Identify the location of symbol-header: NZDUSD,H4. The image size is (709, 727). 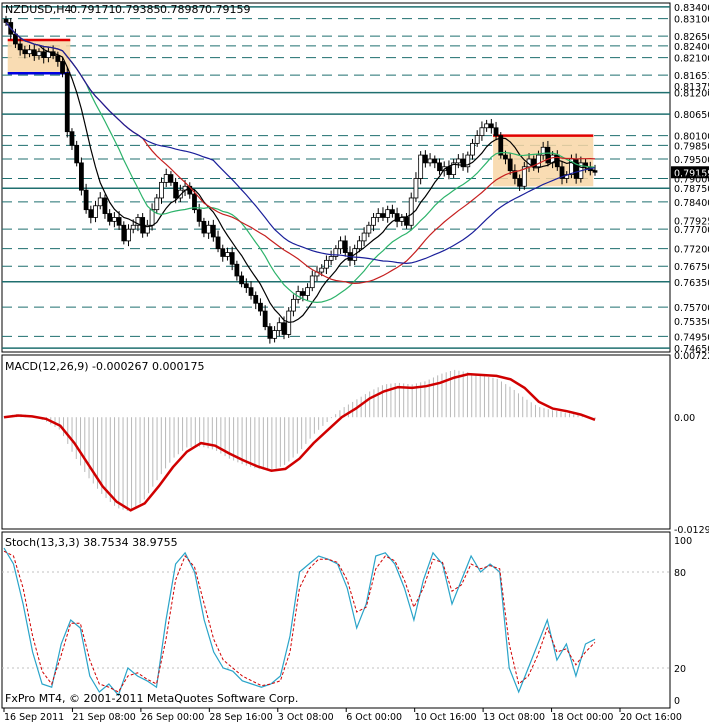
(38, 9).